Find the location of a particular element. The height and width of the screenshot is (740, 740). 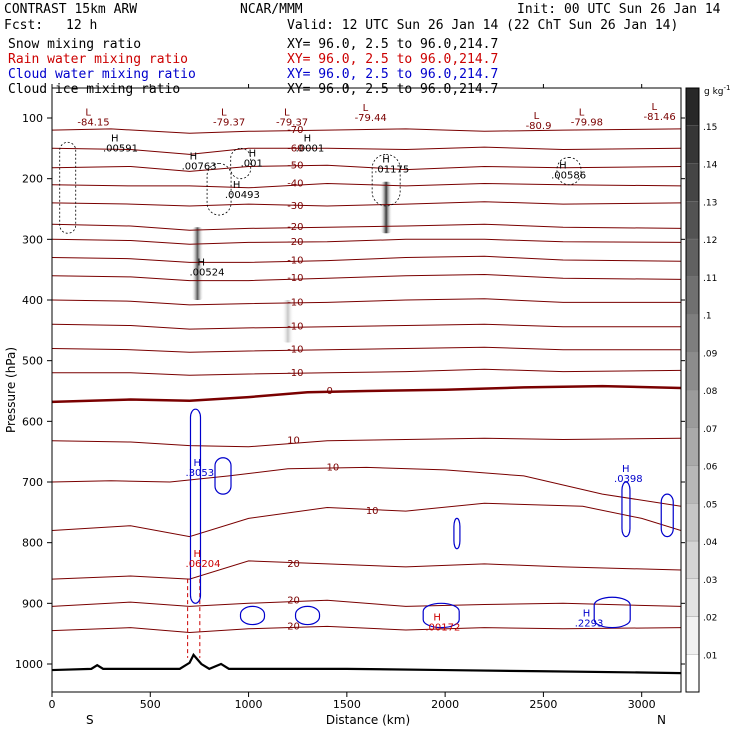

x-axis-title: Distance (km) is located at coordinates (368, 720).